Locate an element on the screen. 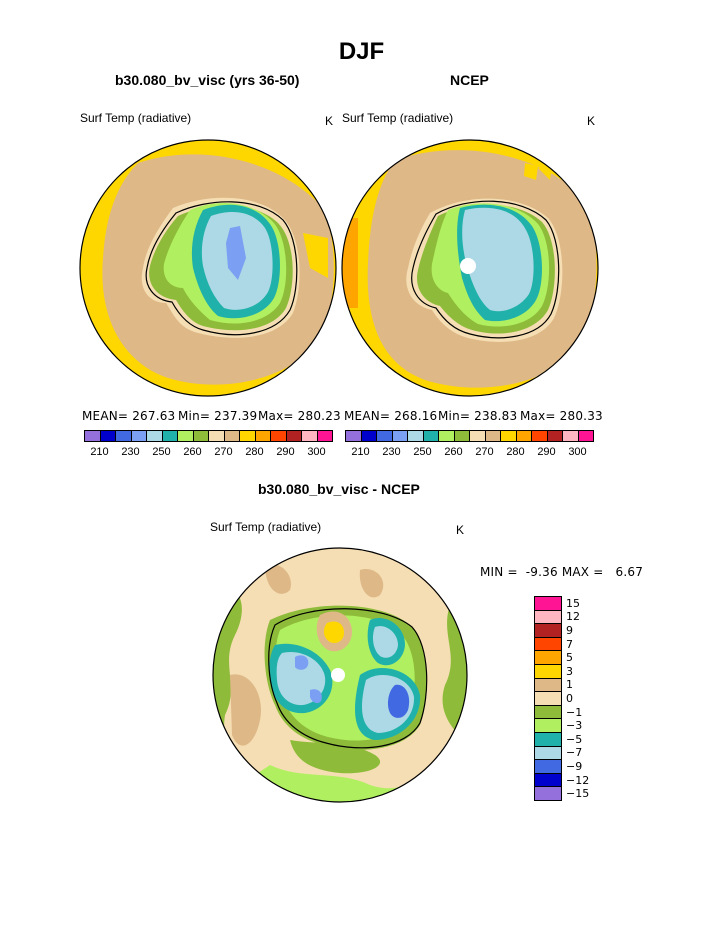  obs-units-label: K is located at coordinates (591, 121).